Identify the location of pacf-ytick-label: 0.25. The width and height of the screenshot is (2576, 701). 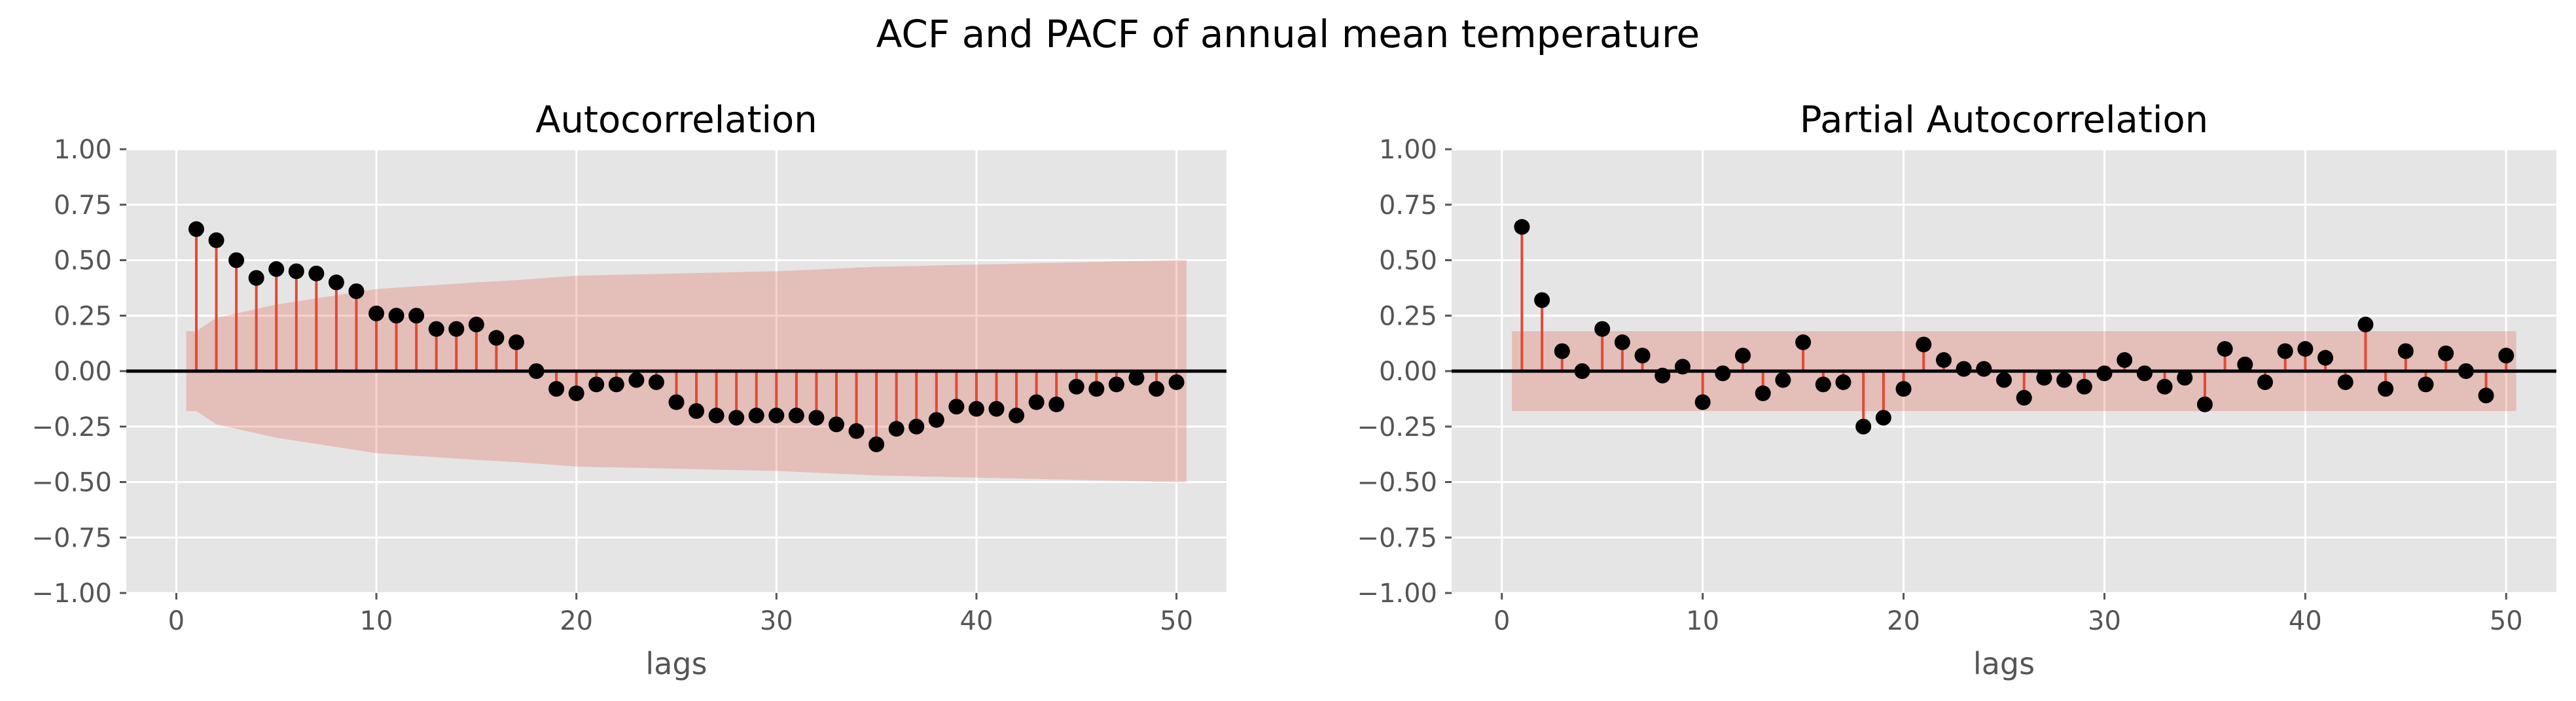
(1408, 316).